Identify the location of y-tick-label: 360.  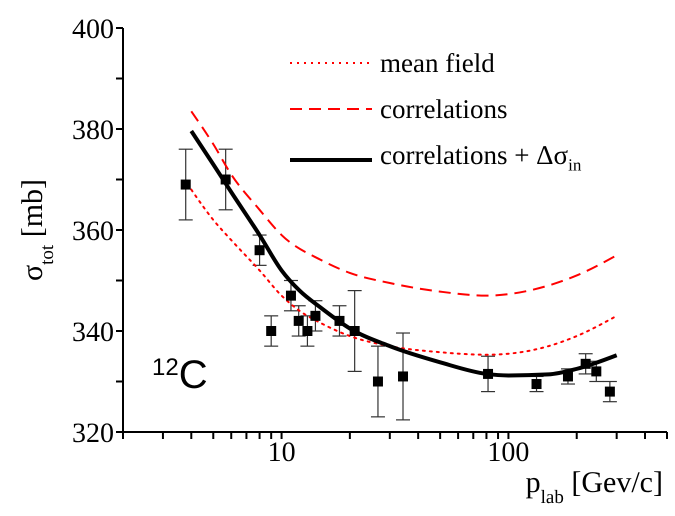
(93, 231).